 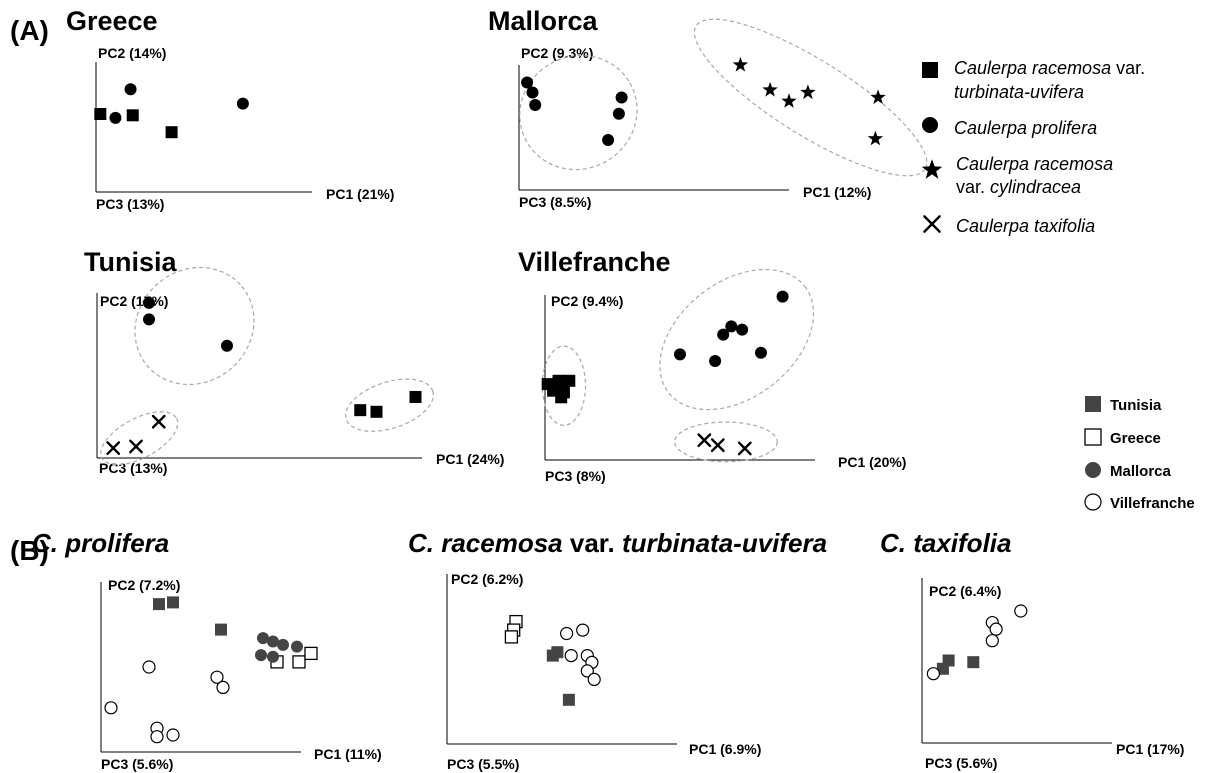 I want to click on zlabel: PC3 (5.5%), so click(x=483, y=764).